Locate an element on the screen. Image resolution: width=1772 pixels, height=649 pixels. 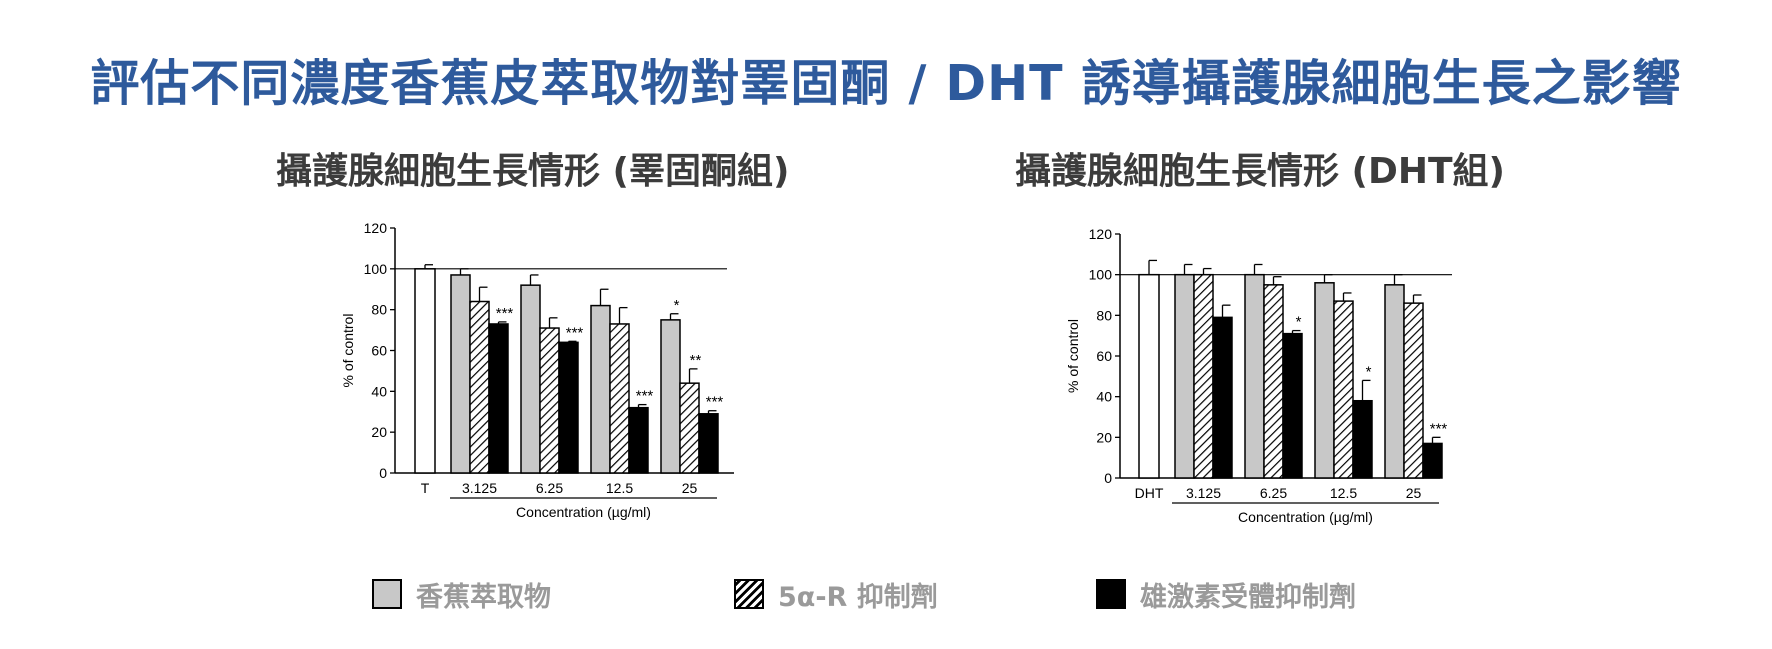
control-label: T is located at coordinates (425, 488).